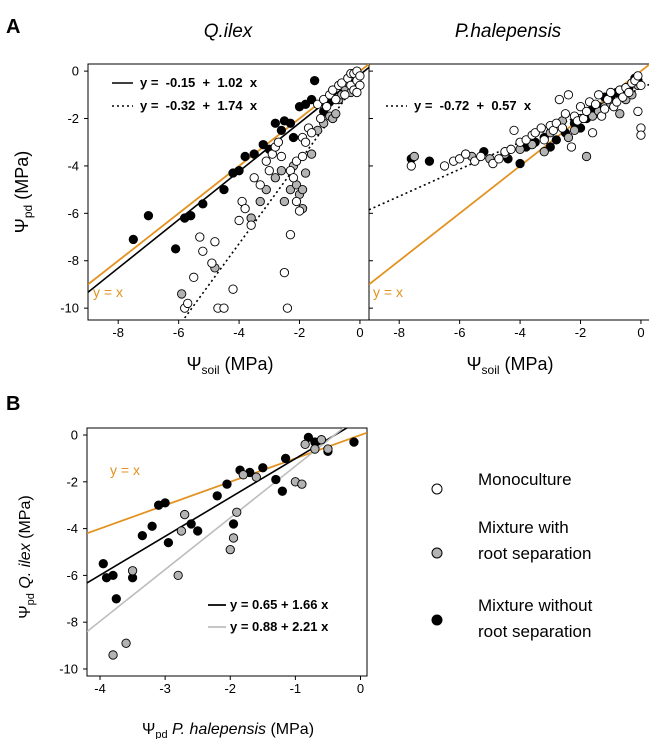  Describe the element at coordinates (230, 688) in the screenshot. I see `x-tick-label-b: -2` at that location.